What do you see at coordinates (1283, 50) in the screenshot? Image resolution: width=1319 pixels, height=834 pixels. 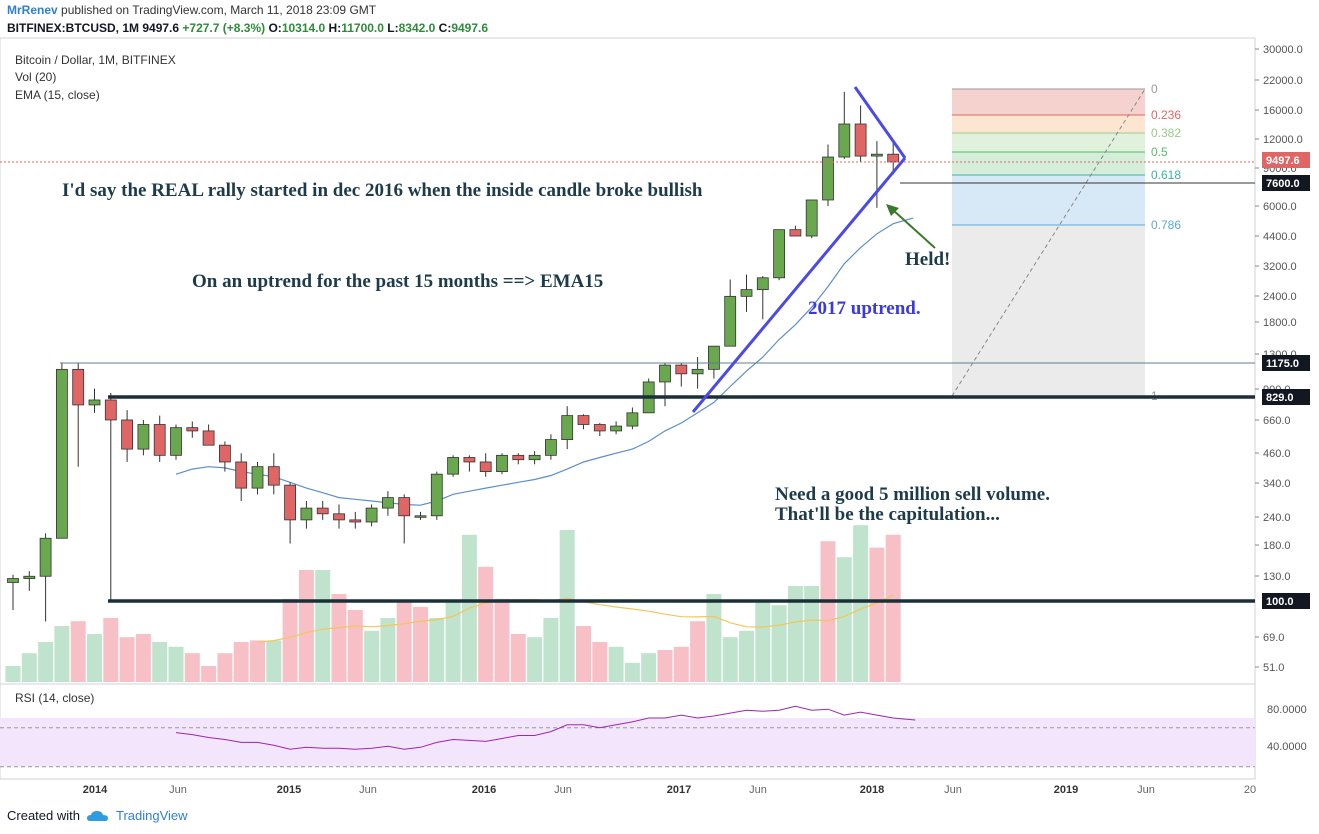 I see `price-tick-label: 30000.0` at bounding box center [1283, 50].